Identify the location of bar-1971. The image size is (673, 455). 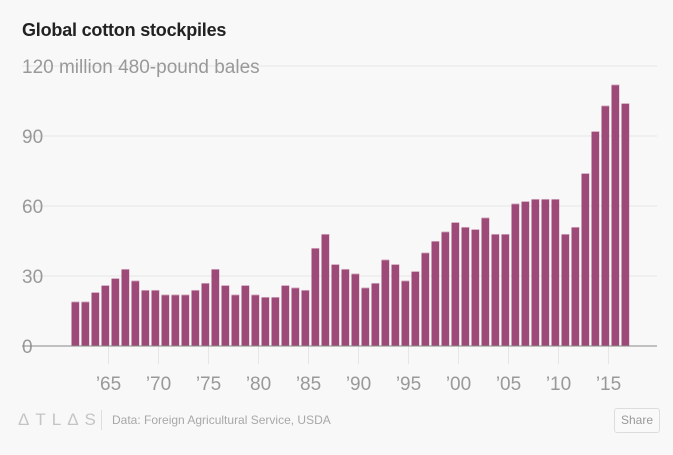
(175, 320).